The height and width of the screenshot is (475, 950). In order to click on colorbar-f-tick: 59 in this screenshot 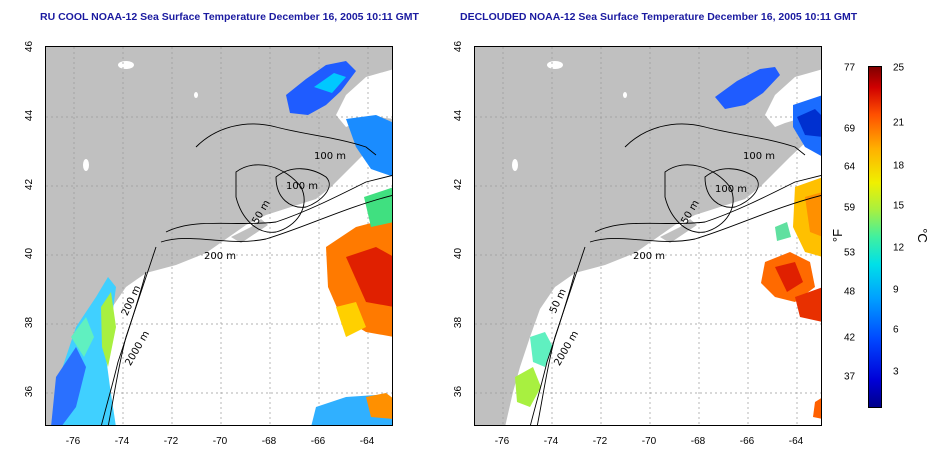, I will do `click(850, 208)`.